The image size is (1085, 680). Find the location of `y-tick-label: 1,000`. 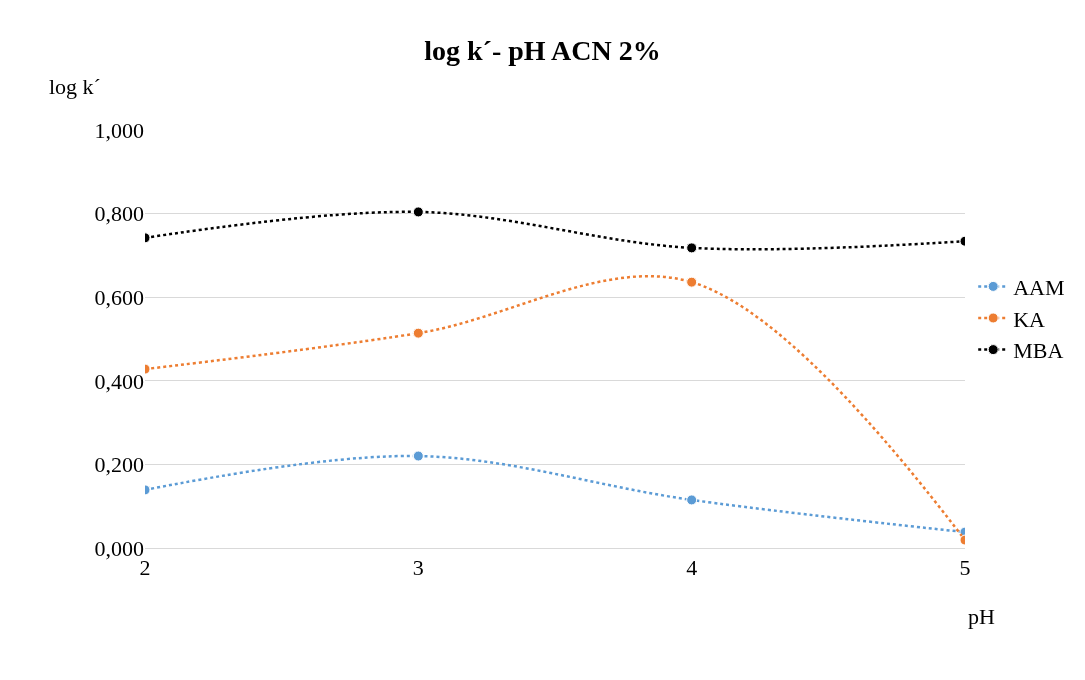

y-tick-label: 1,000 is located at coordinates (119, 130).